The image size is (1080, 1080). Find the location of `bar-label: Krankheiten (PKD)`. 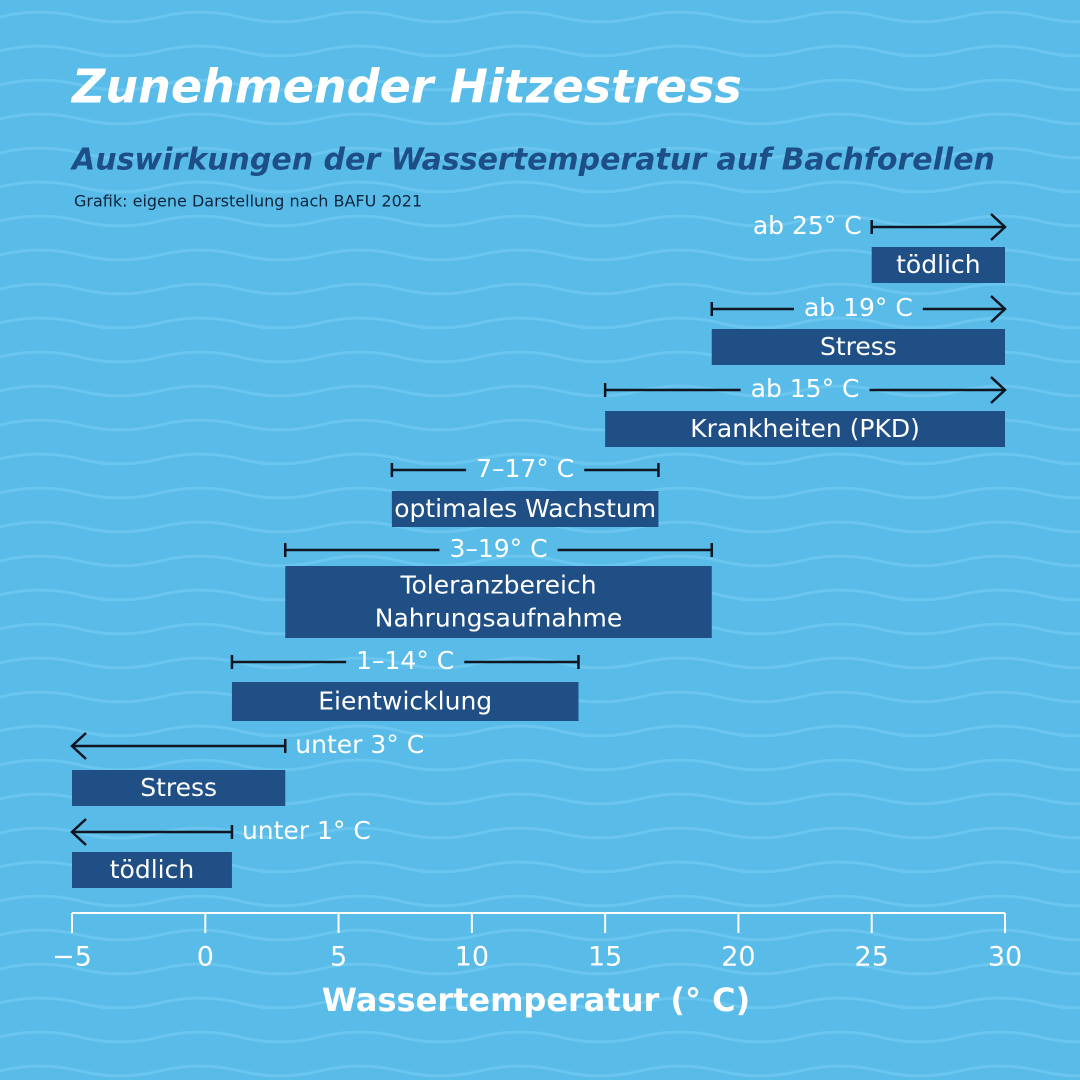

bar-label: Krankheiten (PKD) is located at coordinates (805, 428).